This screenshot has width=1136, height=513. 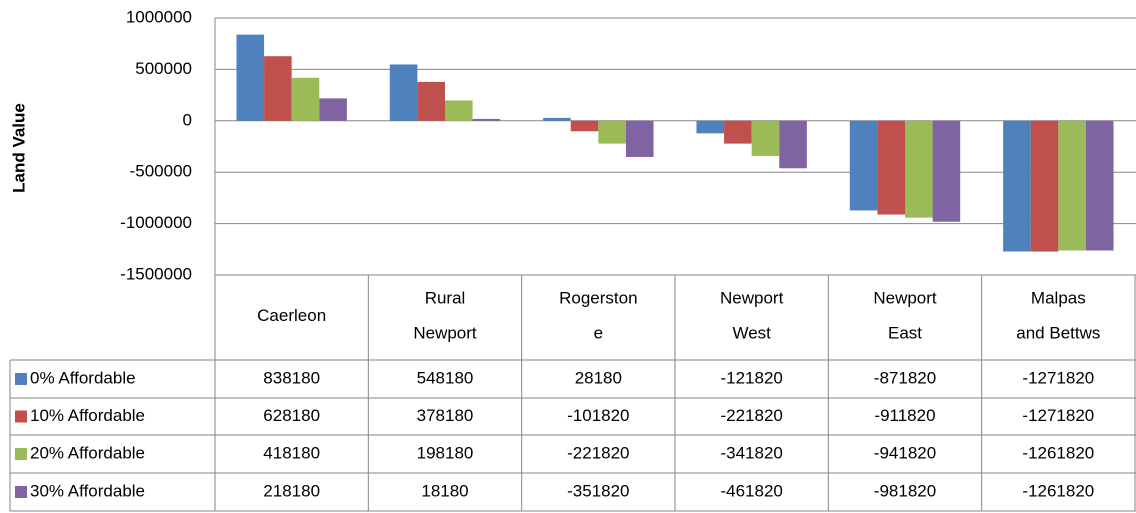 I want to click on table-value: -911820, so click(x=904, y=415).